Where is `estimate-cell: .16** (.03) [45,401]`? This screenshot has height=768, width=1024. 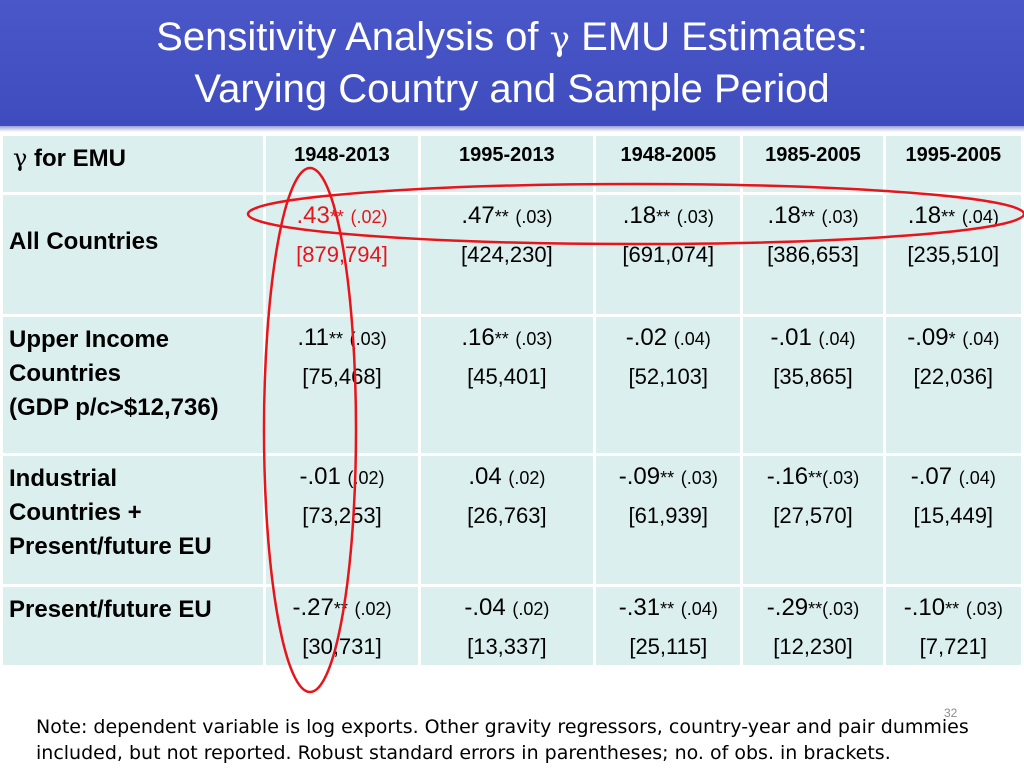 estimate-cell: .16** (.03) [45,401] is located at coordinates (507, 385).